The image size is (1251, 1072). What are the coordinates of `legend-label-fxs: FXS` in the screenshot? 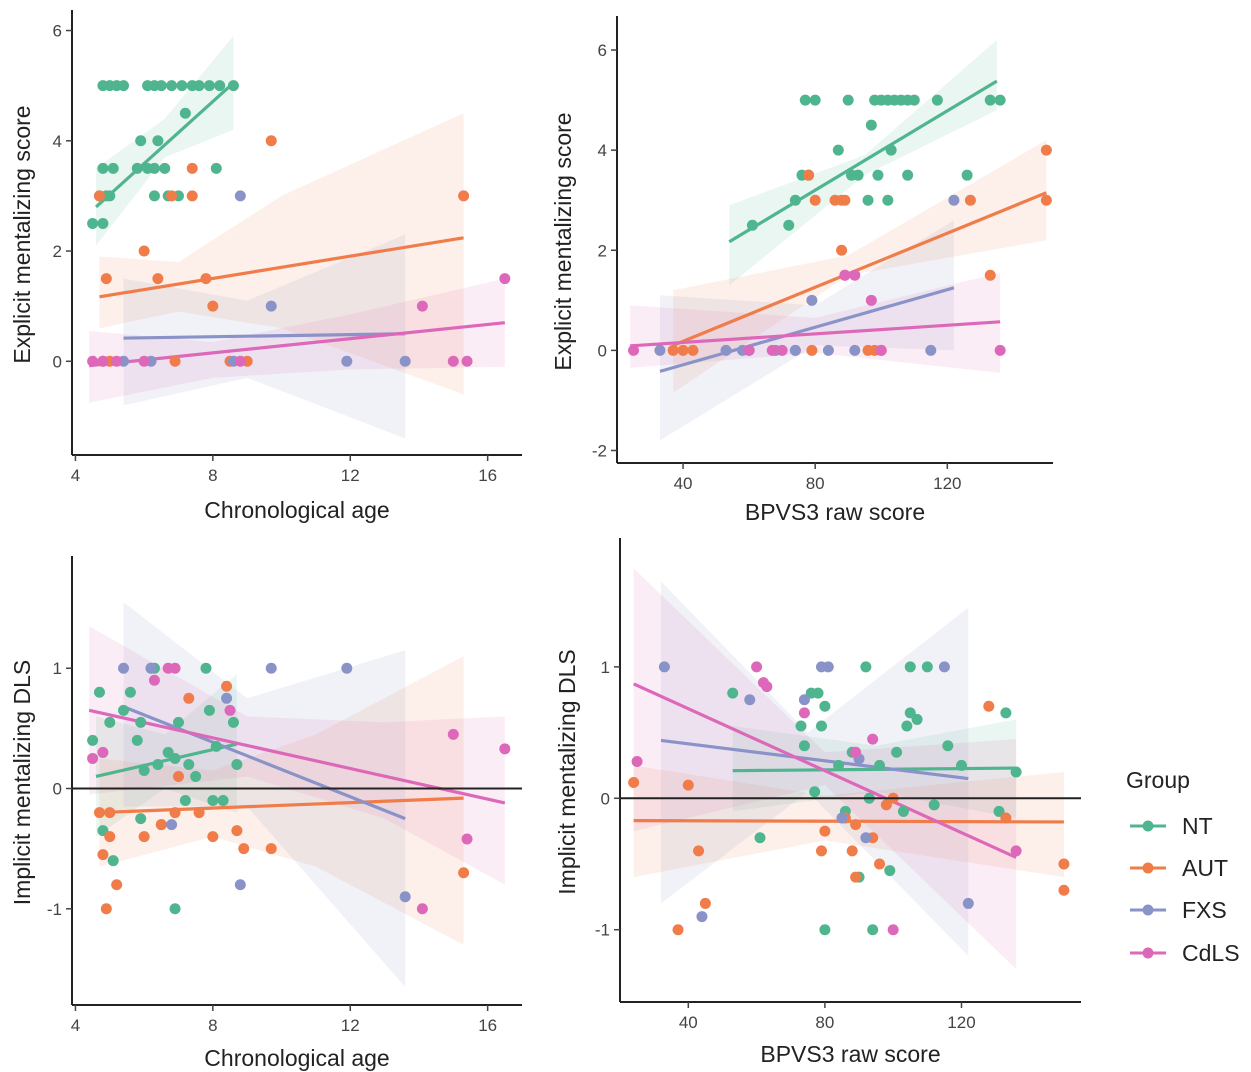 It's located at (1204, 910).